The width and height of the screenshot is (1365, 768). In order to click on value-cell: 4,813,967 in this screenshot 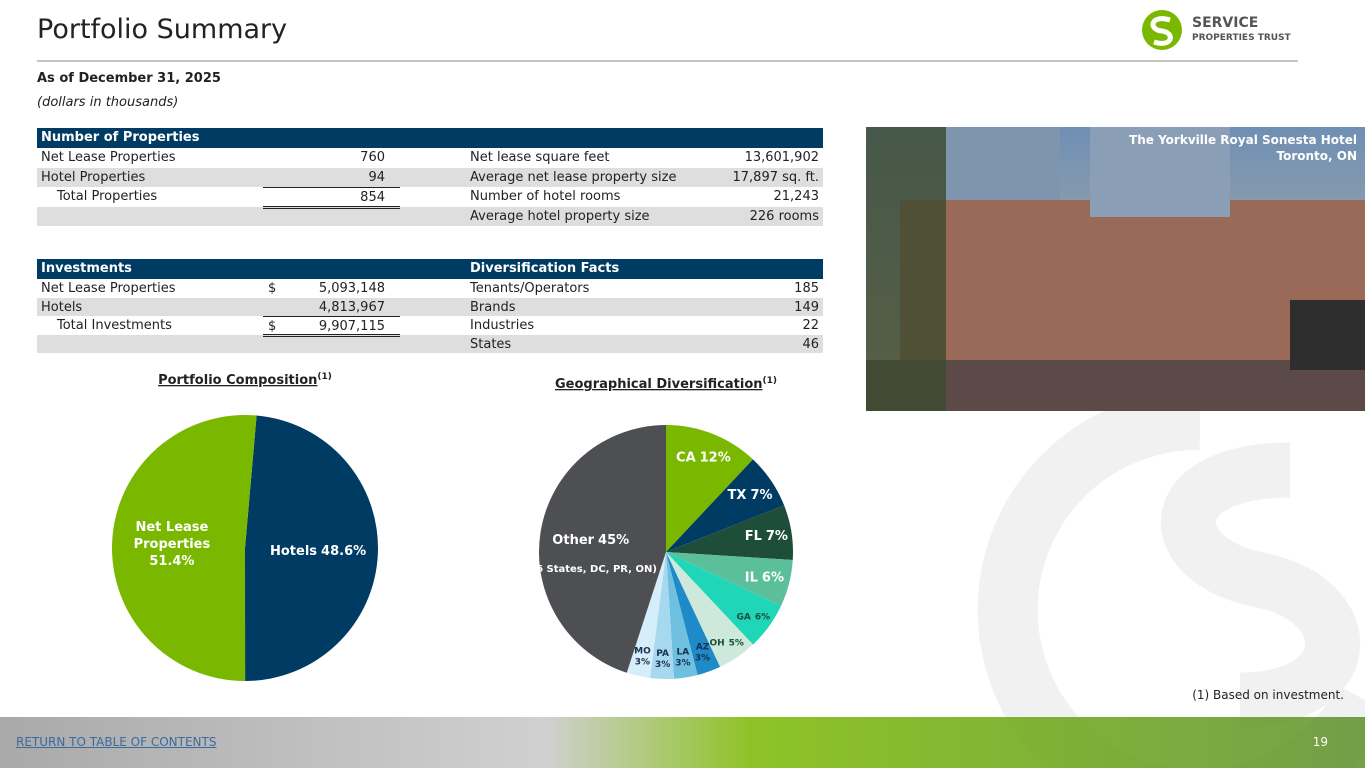, I will do `click(331, 306)`.